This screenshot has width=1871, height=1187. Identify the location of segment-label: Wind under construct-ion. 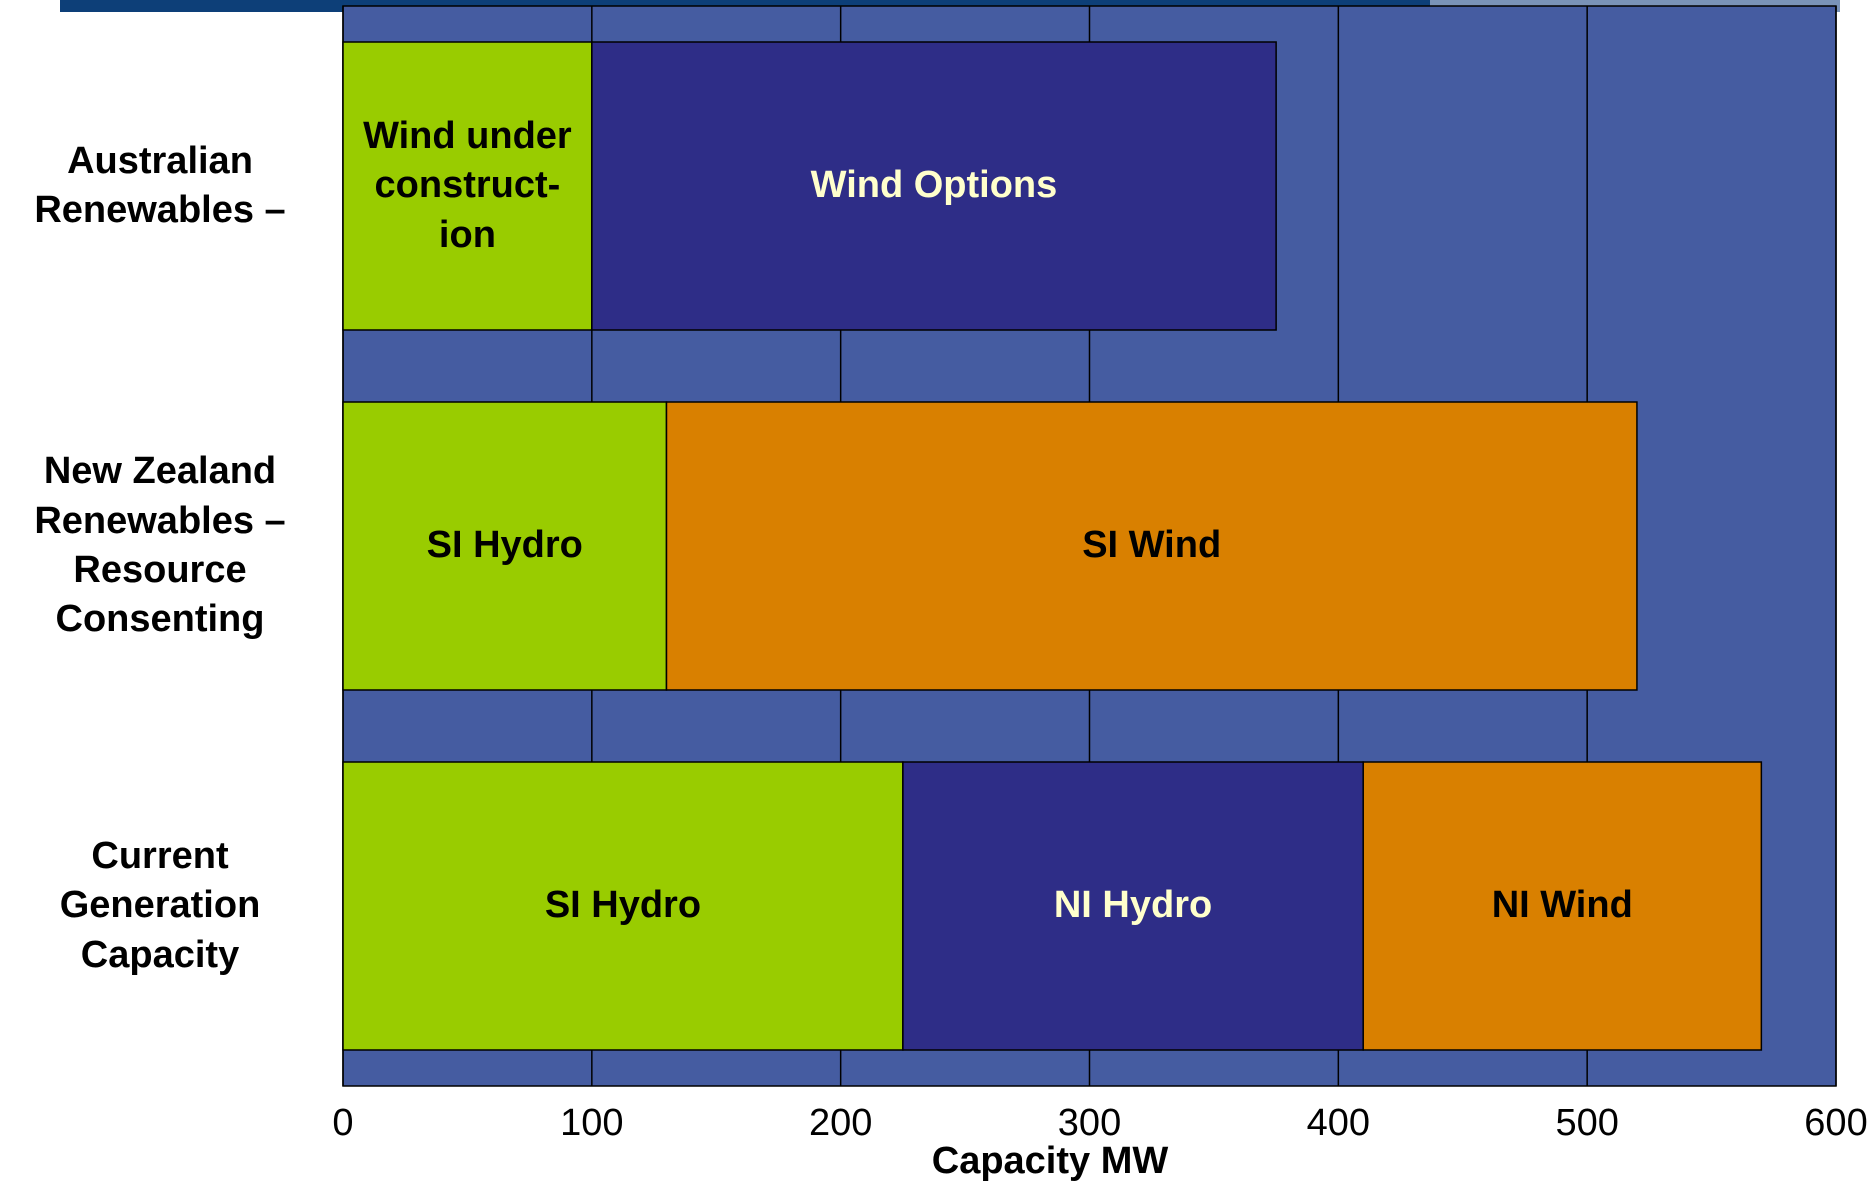
(467, 185).